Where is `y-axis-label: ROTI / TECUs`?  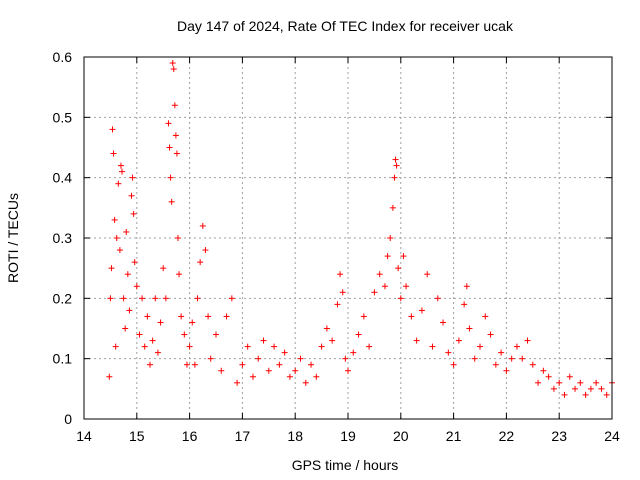 y-axis-label: ROTI / TECUs is located at coordinates (13, 238).